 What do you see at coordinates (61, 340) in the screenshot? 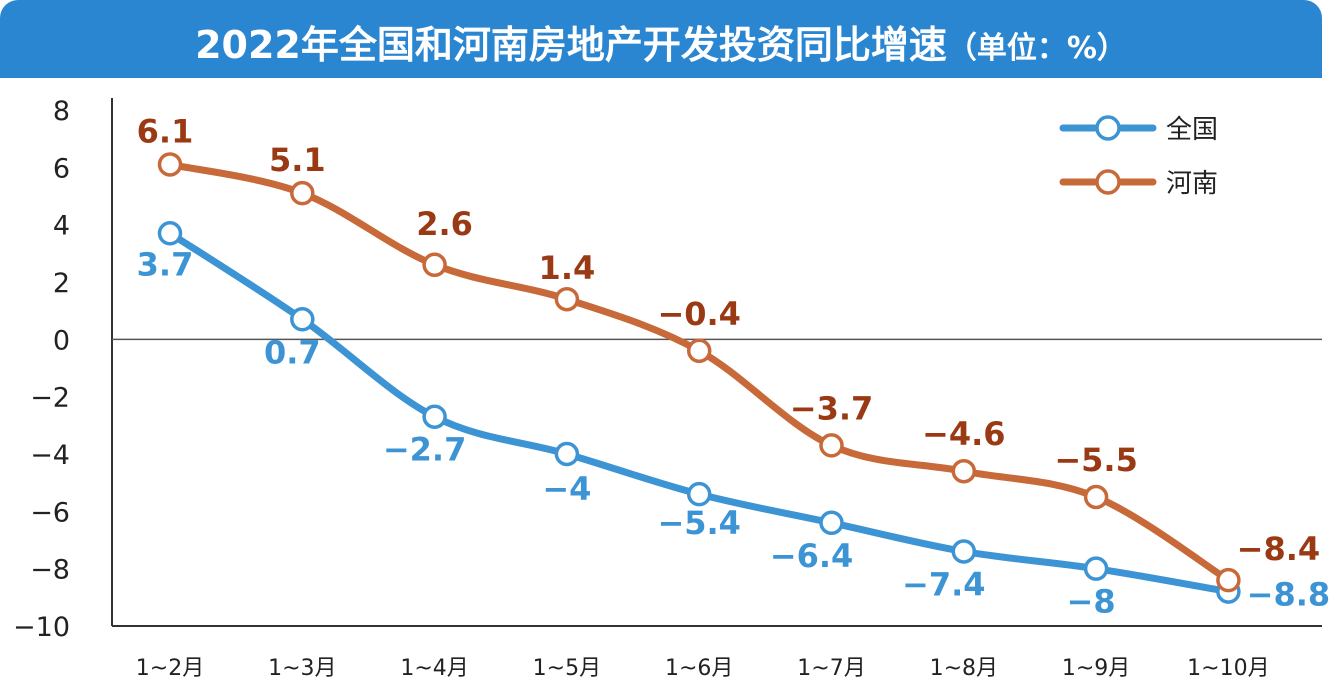
I see `y-tick-label: 0` at bounding box center [61, 340].